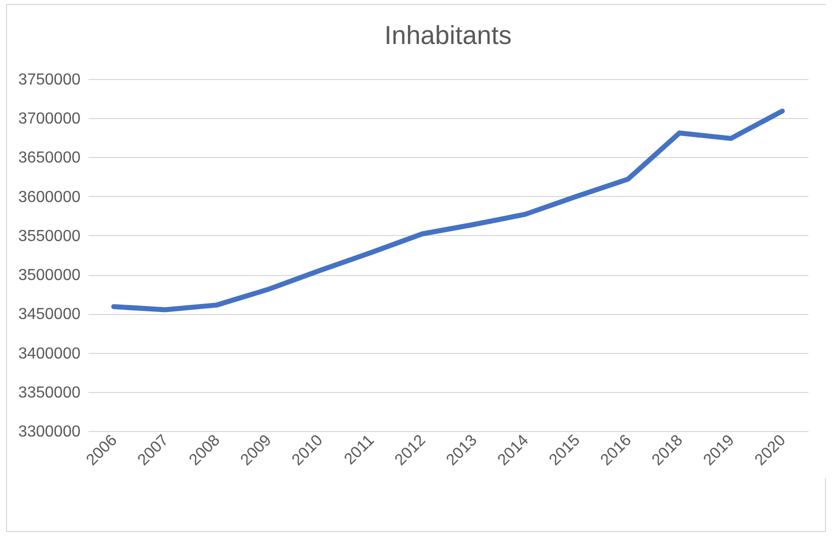  I want to click on y-tick-label: 3500000, so click(49, 275).